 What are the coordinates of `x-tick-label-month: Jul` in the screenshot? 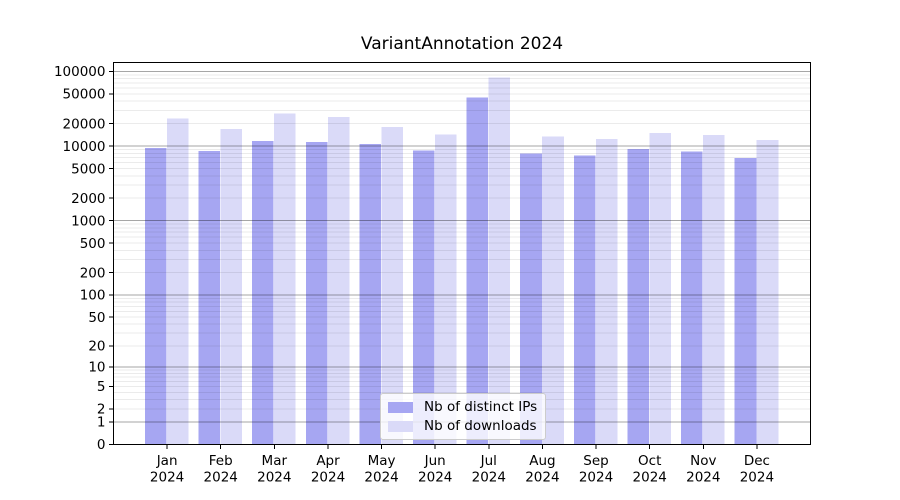 It's located at (488, 461).